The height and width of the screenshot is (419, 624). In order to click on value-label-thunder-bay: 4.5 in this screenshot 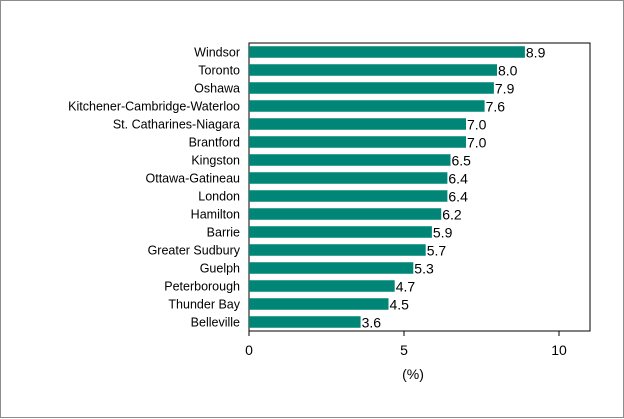, I will do `click(400, 305)`.